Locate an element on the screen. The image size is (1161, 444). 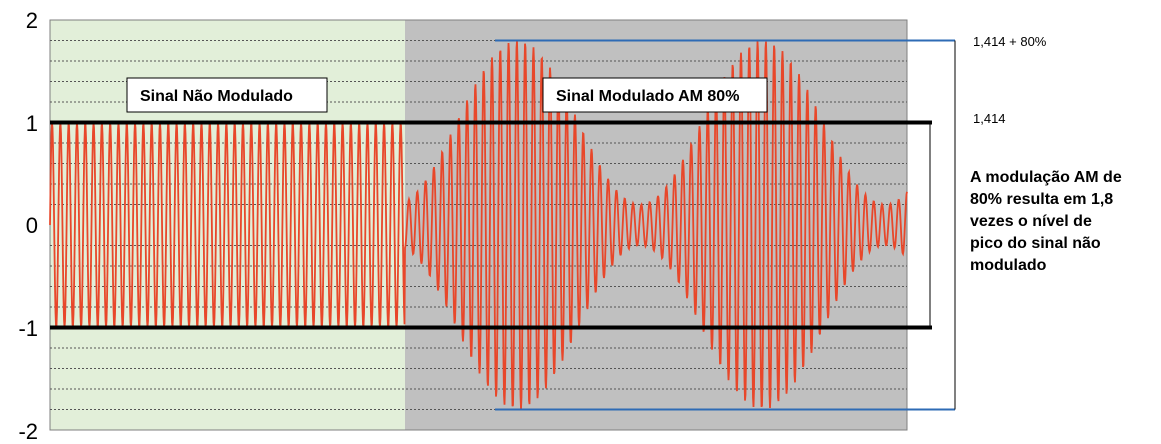
y-tick-label: -1 is located at coordinates (28, 328).